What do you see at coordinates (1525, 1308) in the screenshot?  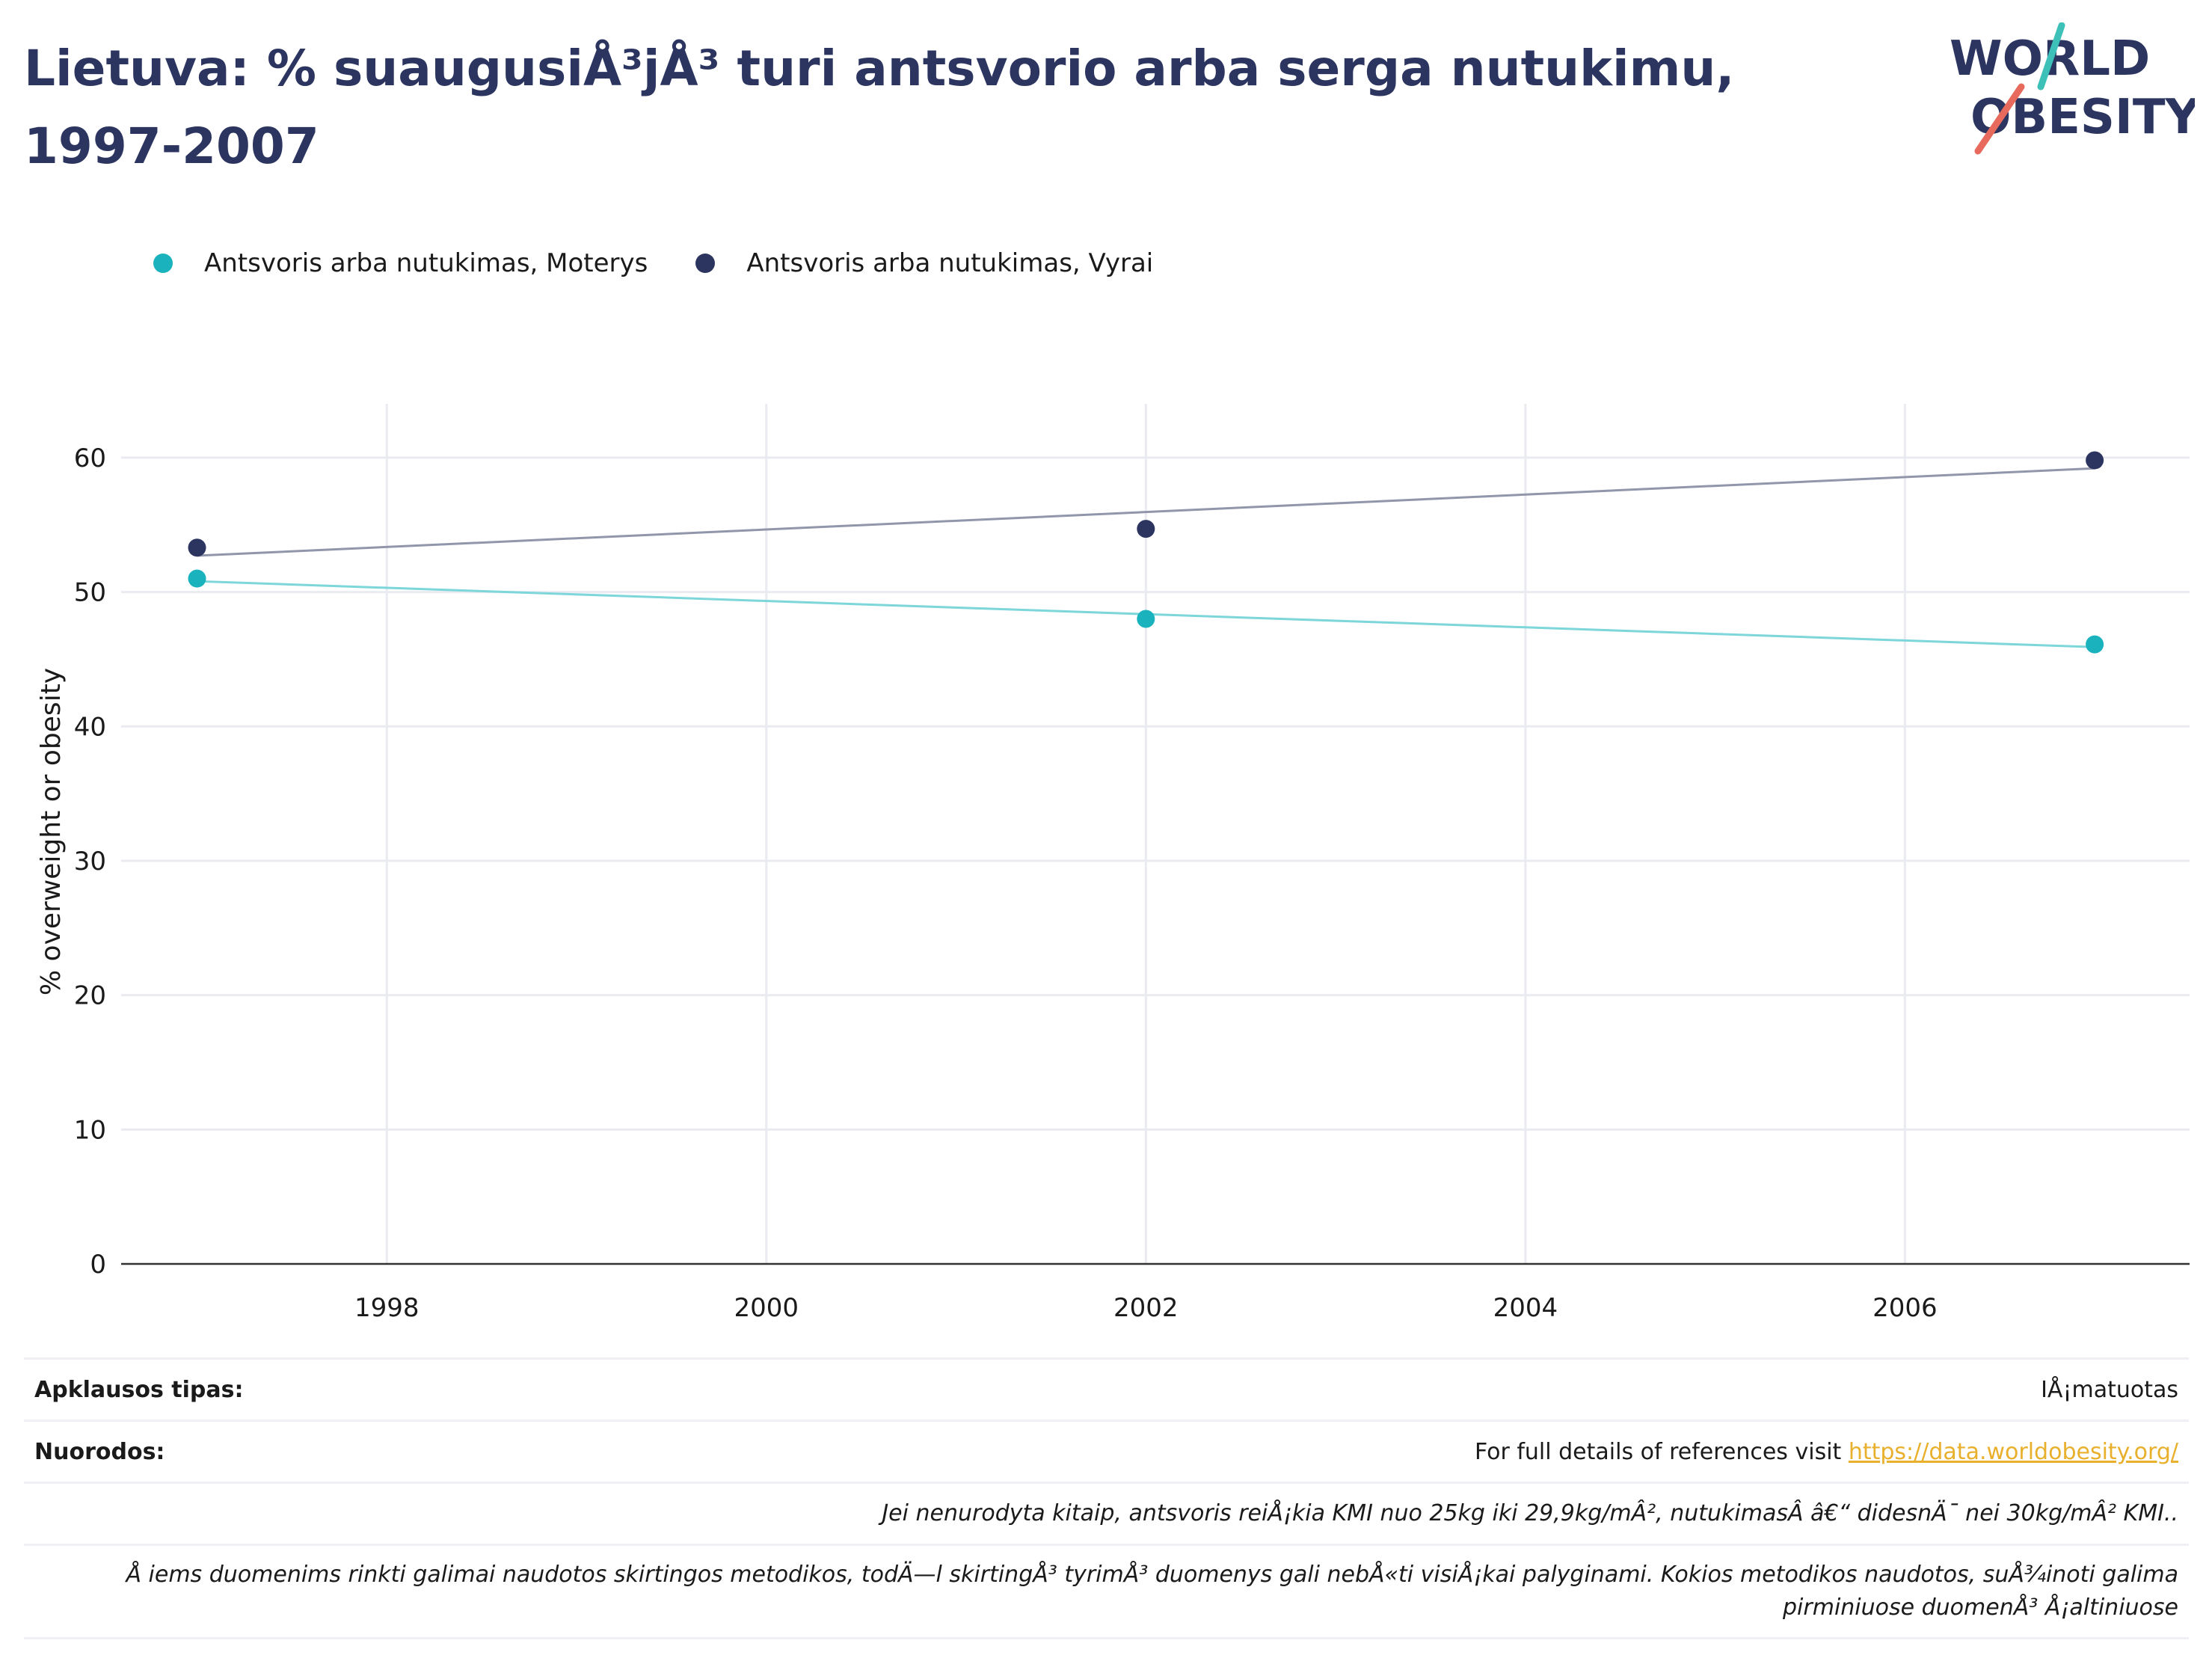 I see `x-tick-label-2004: 2004` at bounding box center [1525, 1308].